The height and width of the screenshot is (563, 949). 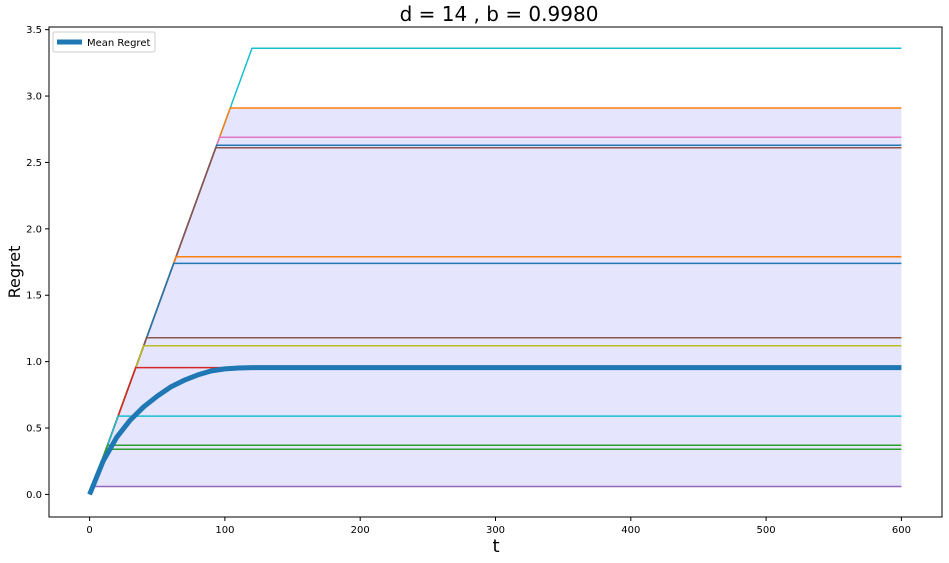 What do you see at coordinates (89, 530) in the screenshot?
I see `x-tick-label: 0` at bounding box center [89, 530].